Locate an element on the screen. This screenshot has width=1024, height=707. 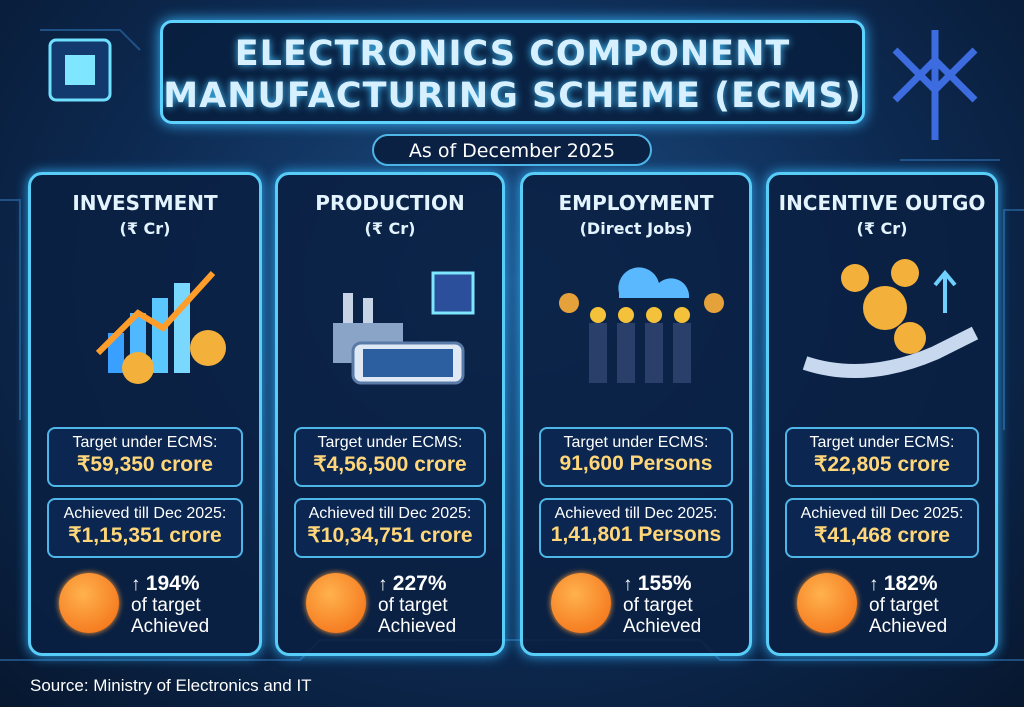
target-box: Target under ECMS: 91,600 Persons is located at coordinates (636, 457).